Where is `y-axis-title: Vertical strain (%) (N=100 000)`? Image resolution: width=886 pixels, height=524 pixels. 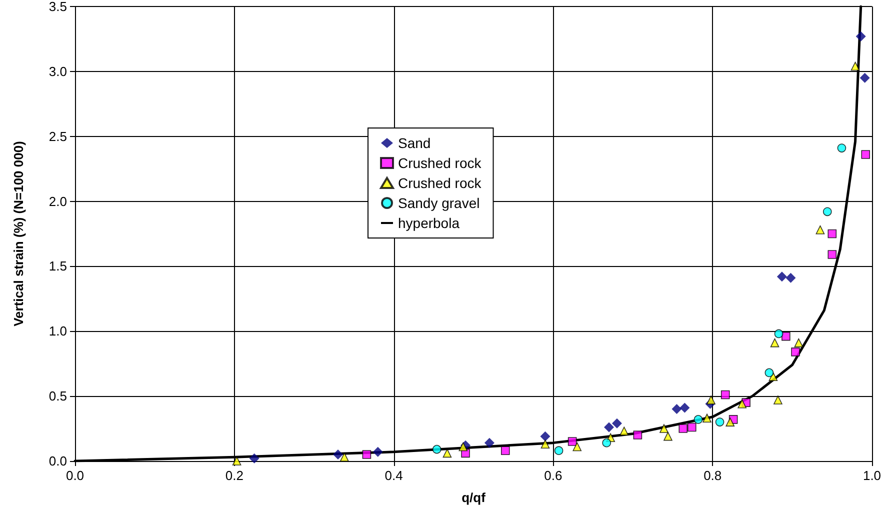
y-axis-title: Vertical strain (%) (N=100 000) is located at coordinates (18, 233).